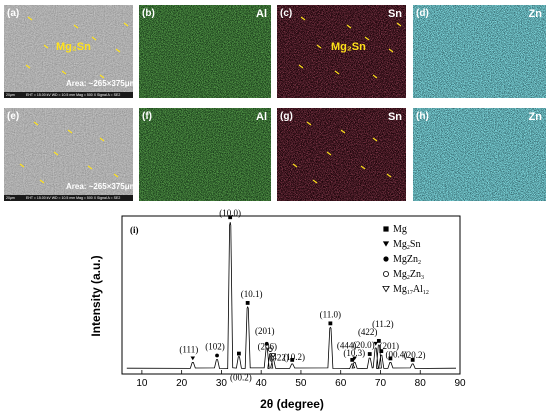  I want to click on x-tick-label: 10, so click(142, 383).